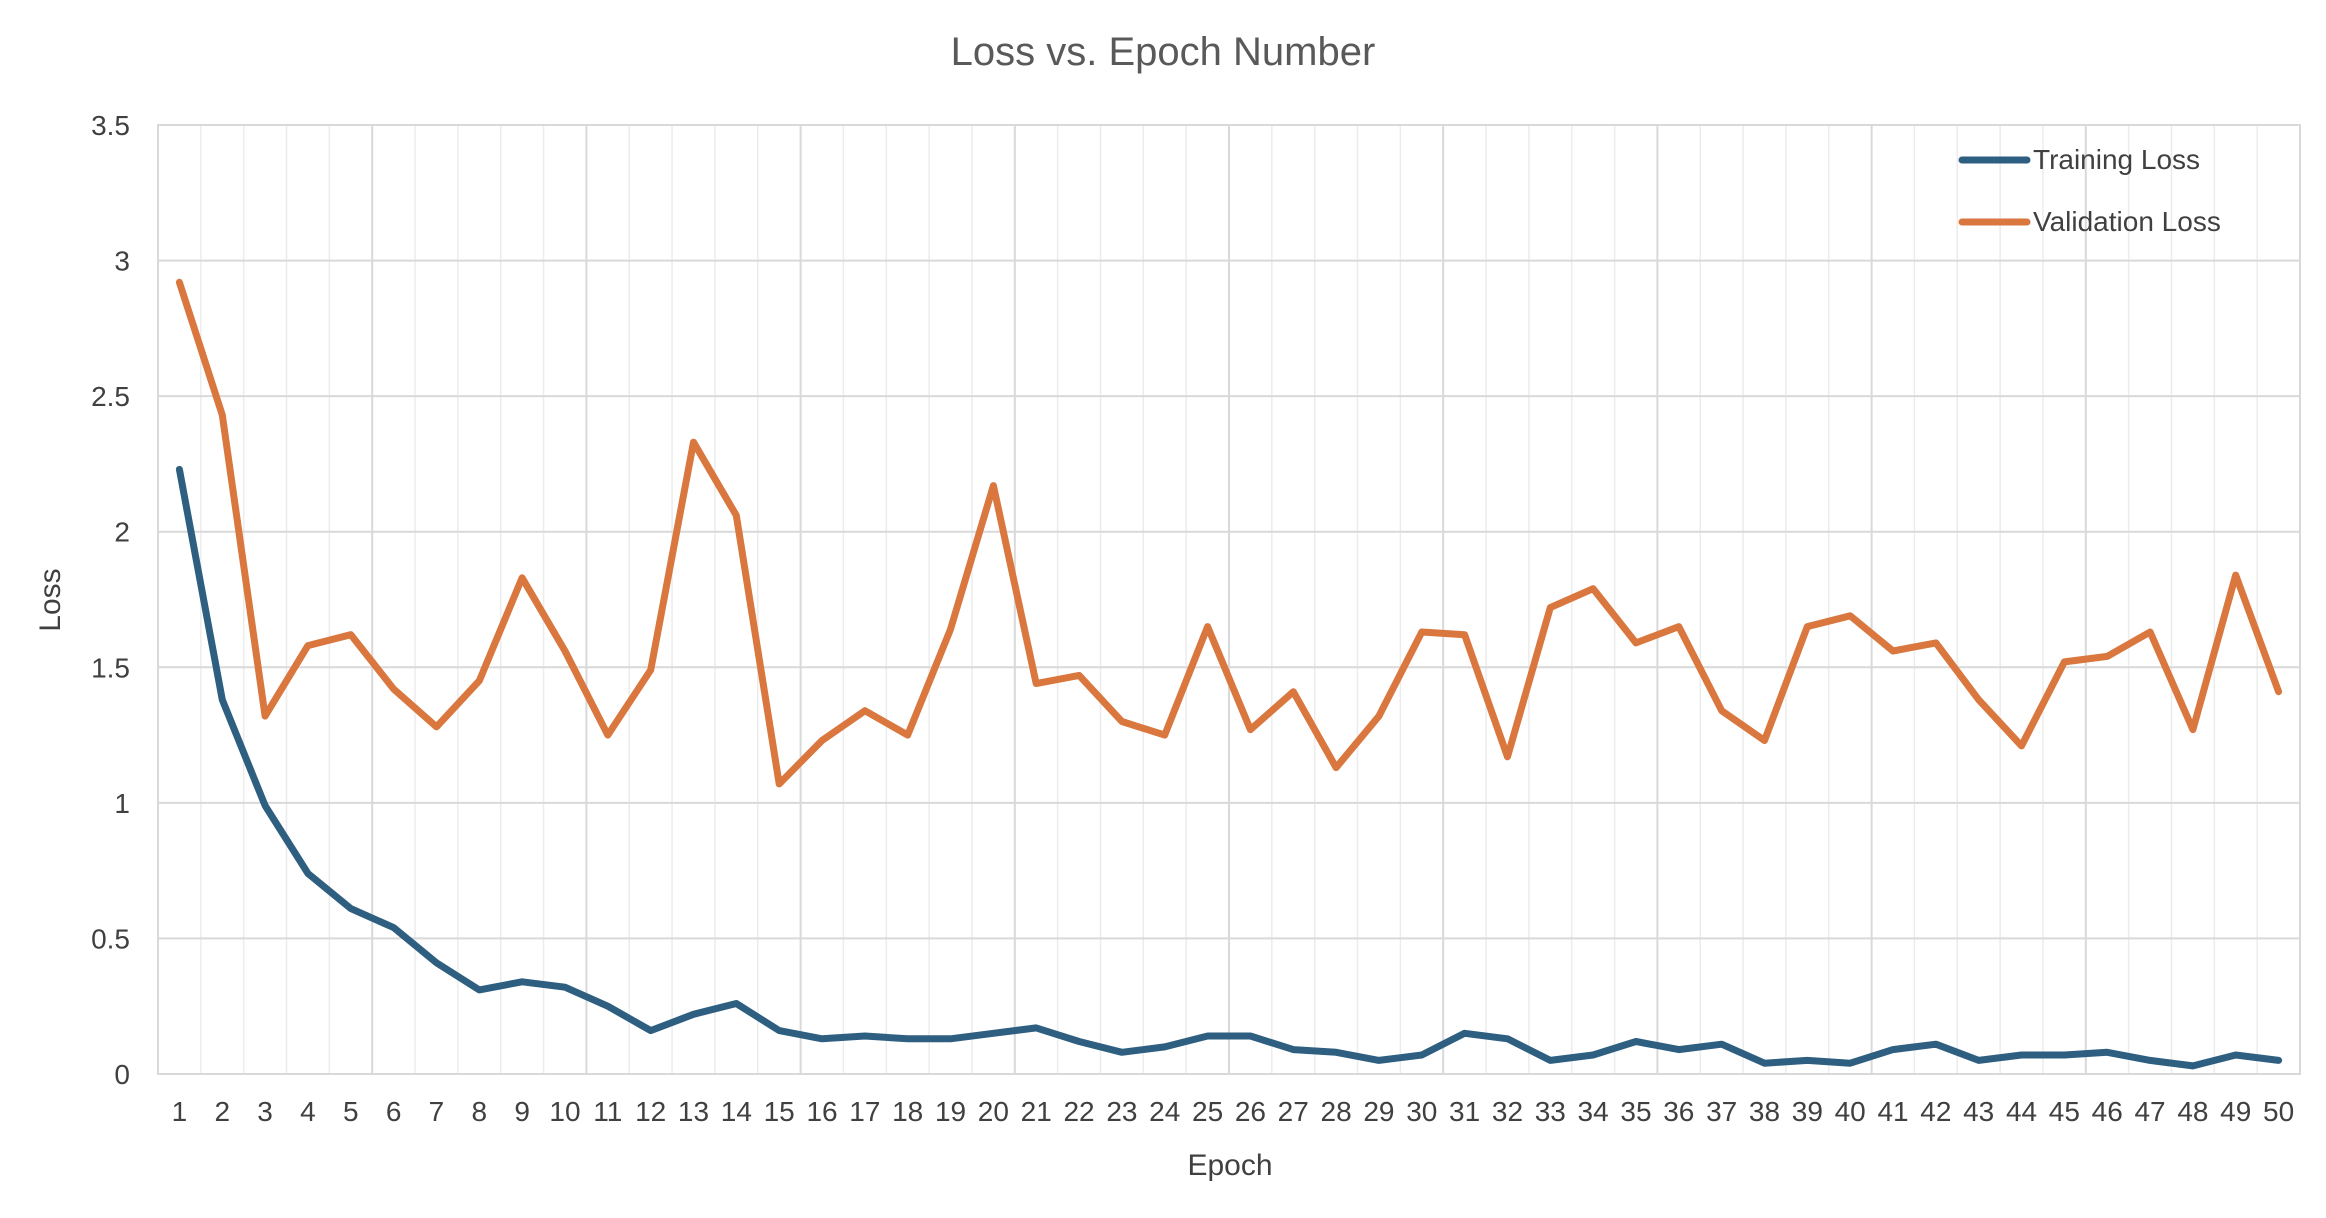  What do you see at coordinates (180, 1111) in the screenshot?
I see `x-tick-label: 1` at bounding box center [180, 1111].